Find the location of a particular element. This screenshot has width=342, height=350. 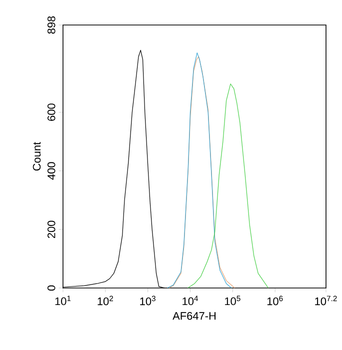

x-tick-label: 10$^{1}$ is located at coordinates (63, 301).